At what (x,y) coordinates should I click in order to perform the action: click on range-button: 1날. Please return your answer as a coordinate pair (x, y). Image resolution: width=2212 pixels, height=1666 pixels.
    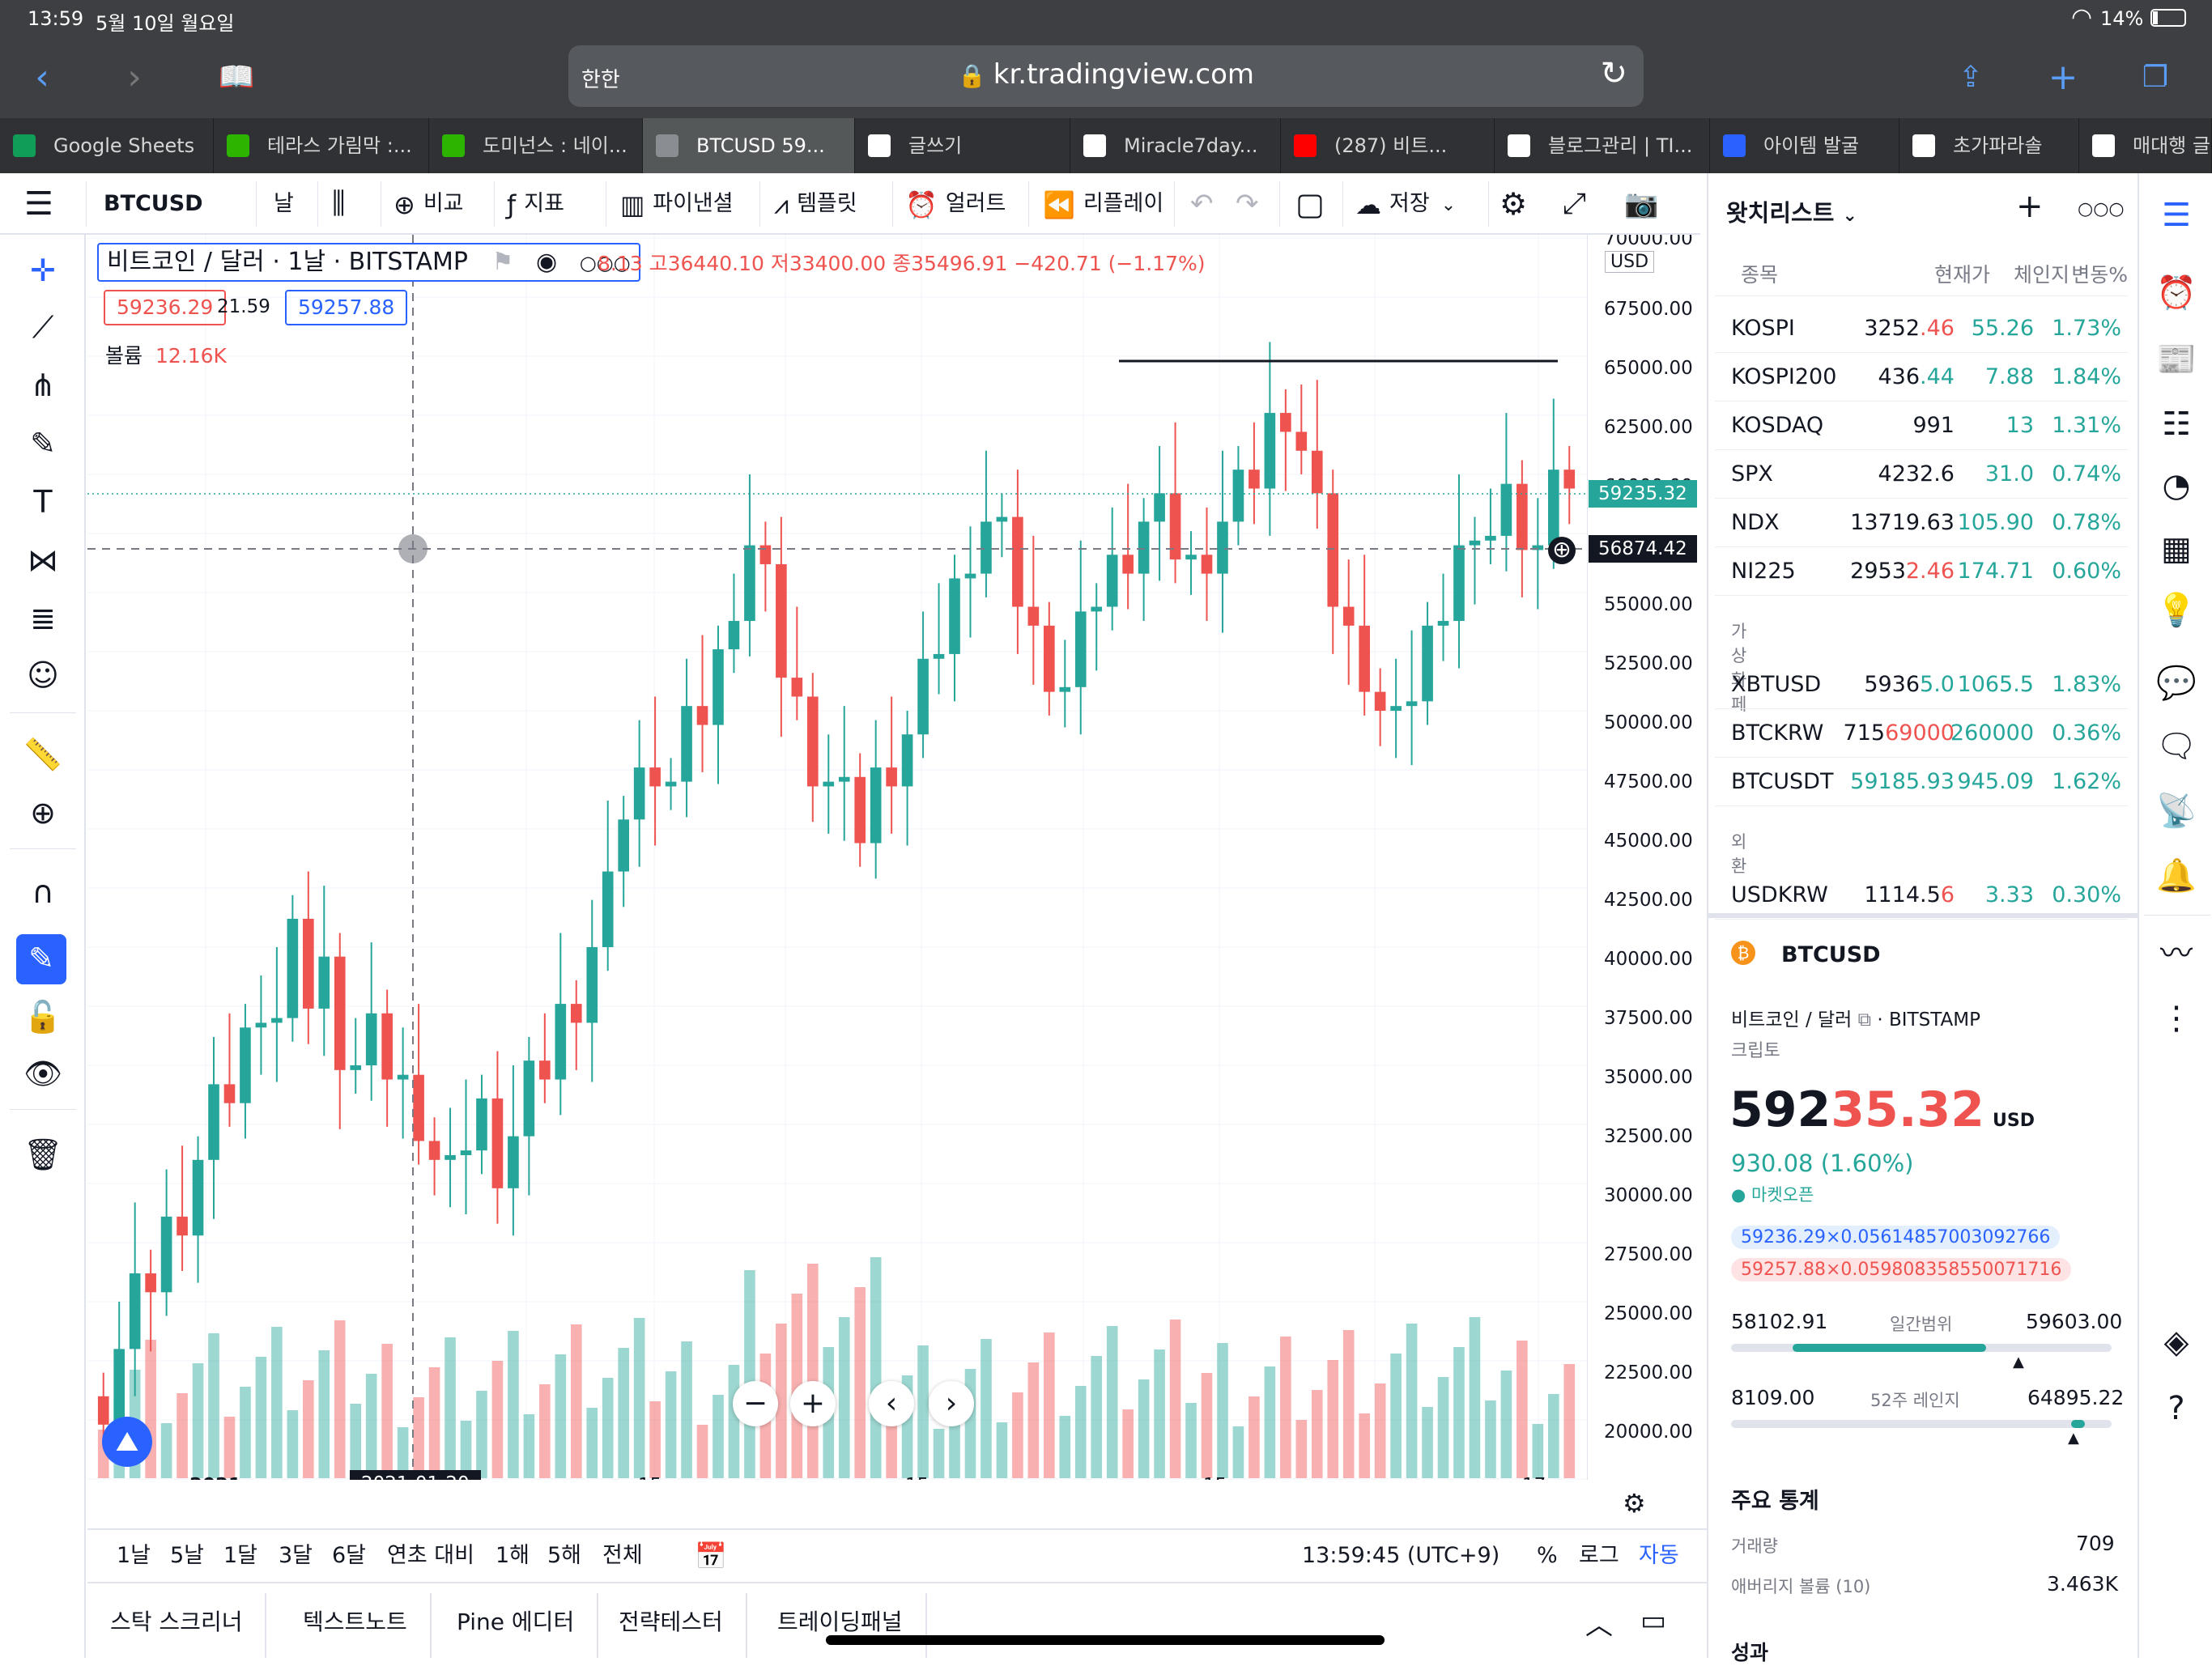
    Looking at the image, I should click on (134, 1555).